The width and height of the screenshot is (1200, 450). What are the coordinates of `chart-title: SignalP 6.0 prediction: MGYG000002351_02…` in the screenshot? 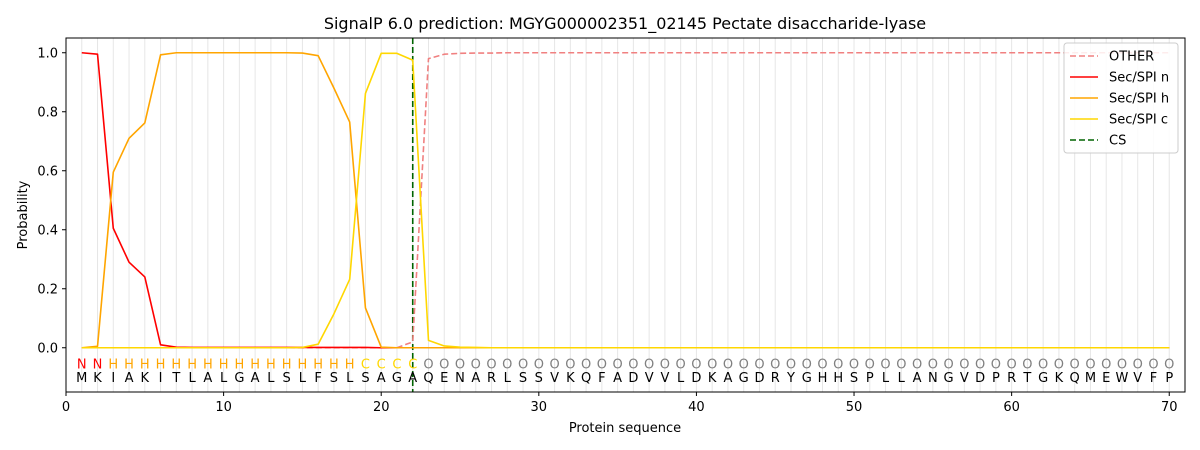 It's located at (625, 24).